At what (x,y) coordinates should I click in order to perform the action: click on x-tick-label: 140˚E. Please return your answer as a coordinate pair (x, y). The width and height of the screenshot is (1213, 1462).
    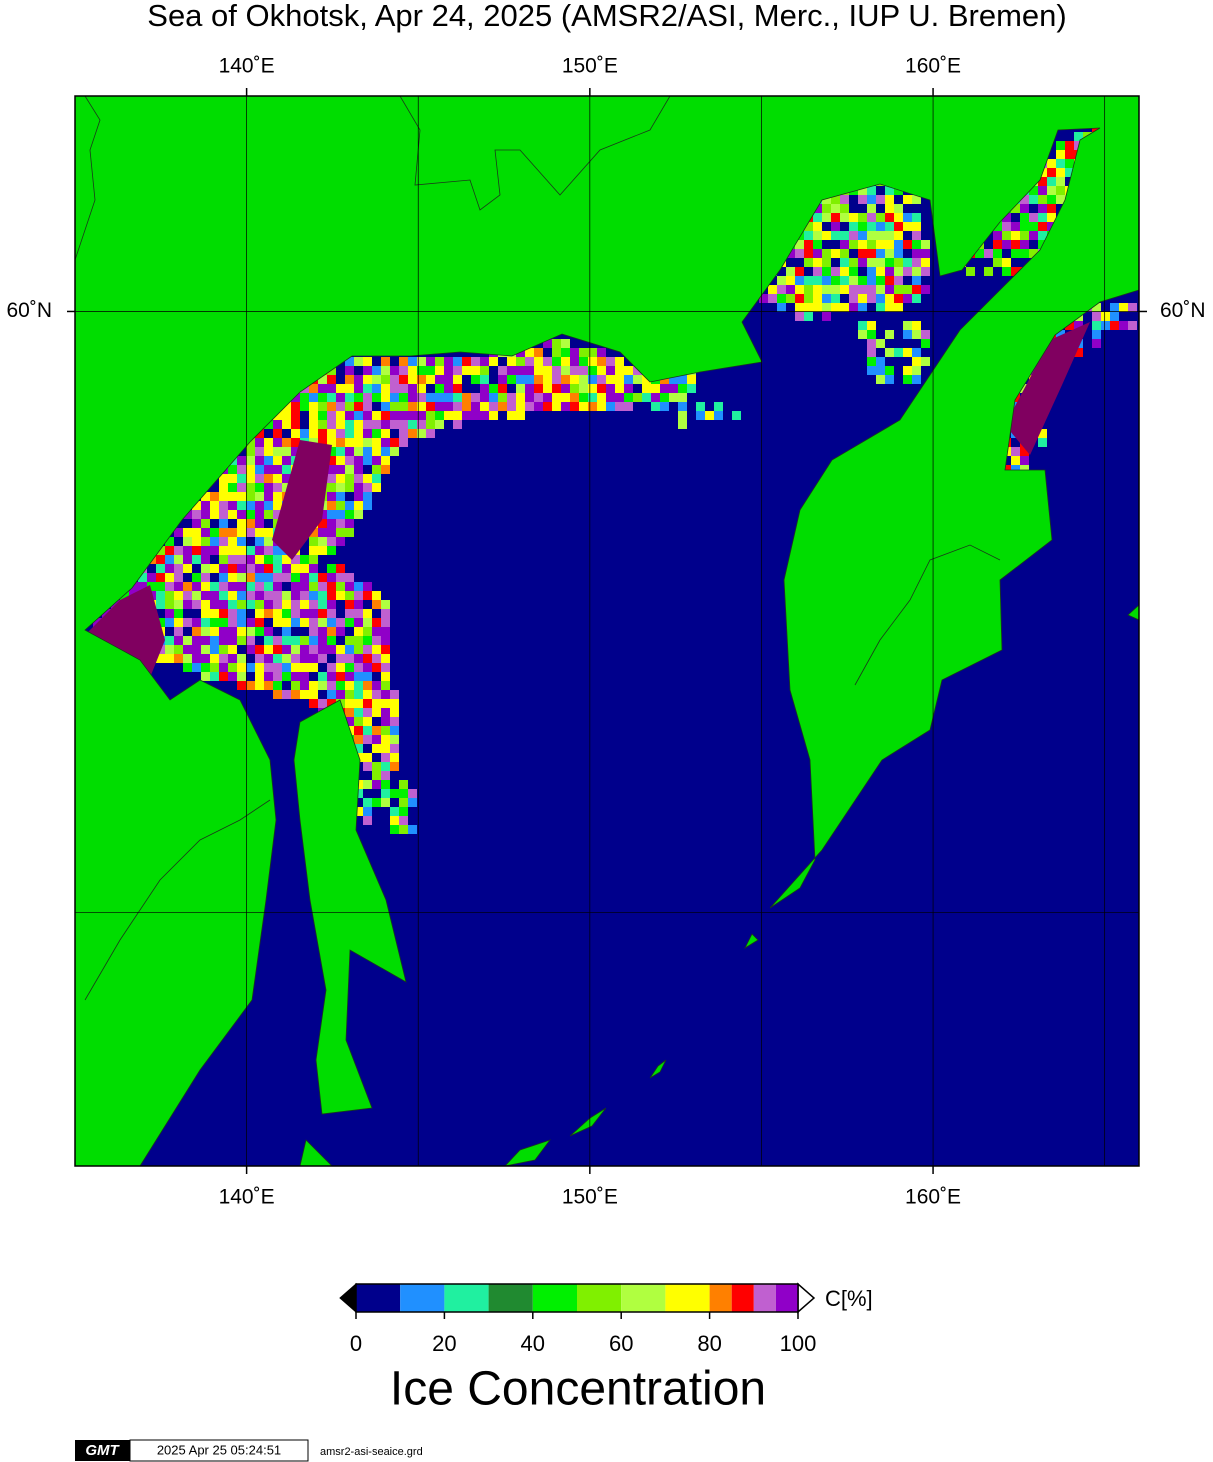
    Looking at the image, I should click on (247, 1197).